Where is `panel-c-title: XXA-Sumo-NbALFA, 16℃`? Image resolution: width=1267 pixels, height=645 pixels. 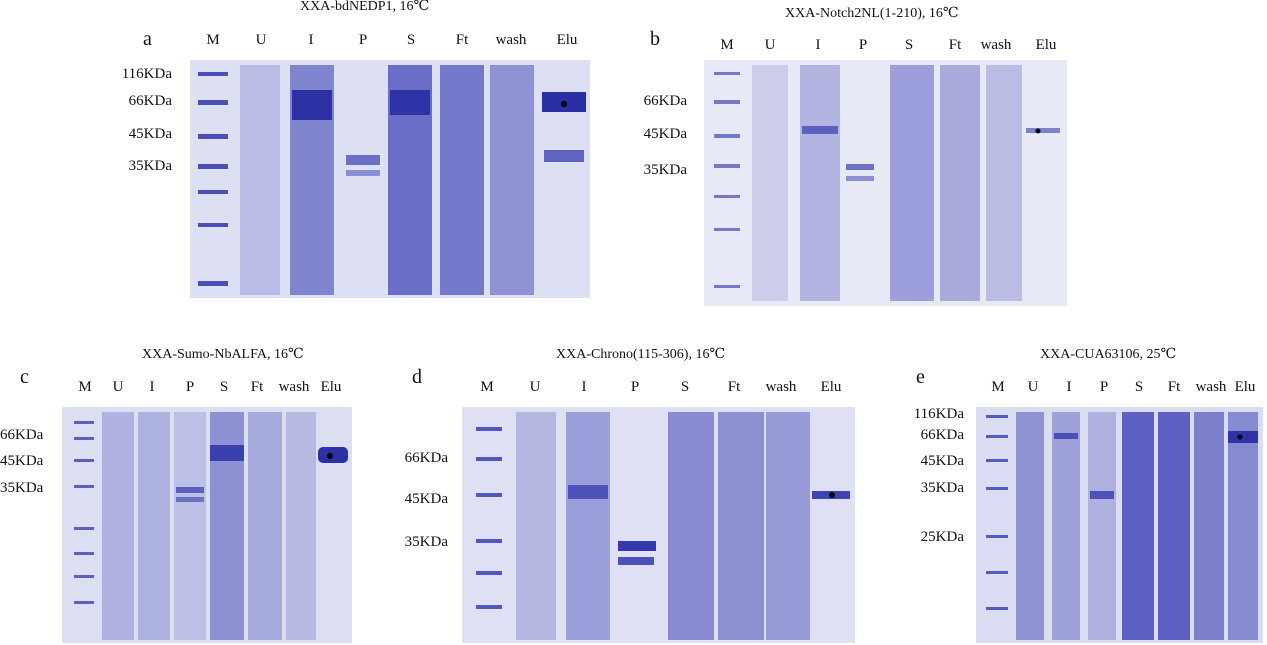 panel-c-title: XXA-Sumo-NbALFA, 16℃ is located at coordinates (223, 354).